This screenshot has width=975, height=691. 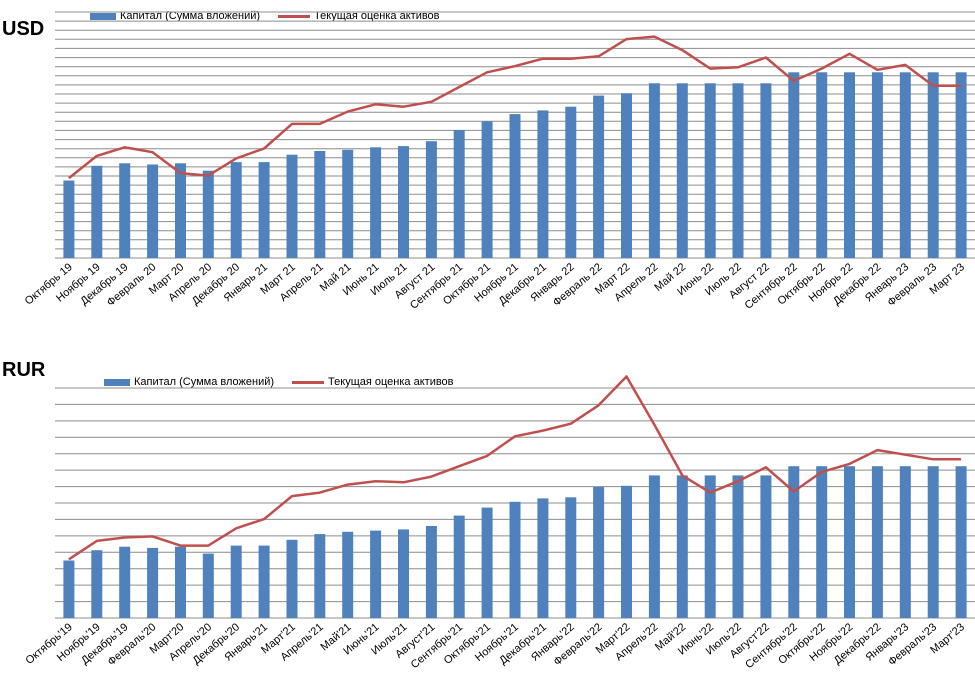 What do you see at coordinates (24, 370) in the screenshot?
I see `chart-title: RUR` at bounding box center [24, 370].